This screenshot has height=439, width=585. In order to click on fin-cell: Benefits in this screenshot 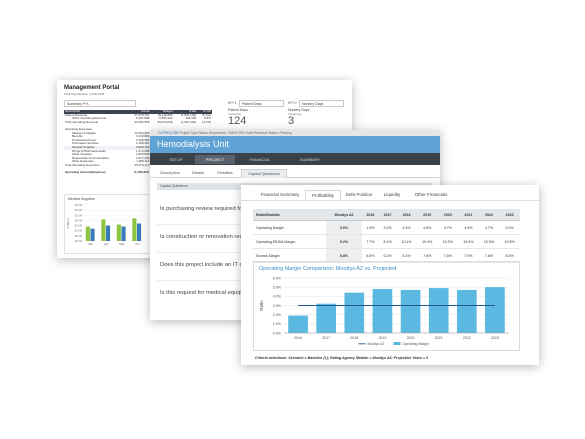, I will do `click(77, 137)`.